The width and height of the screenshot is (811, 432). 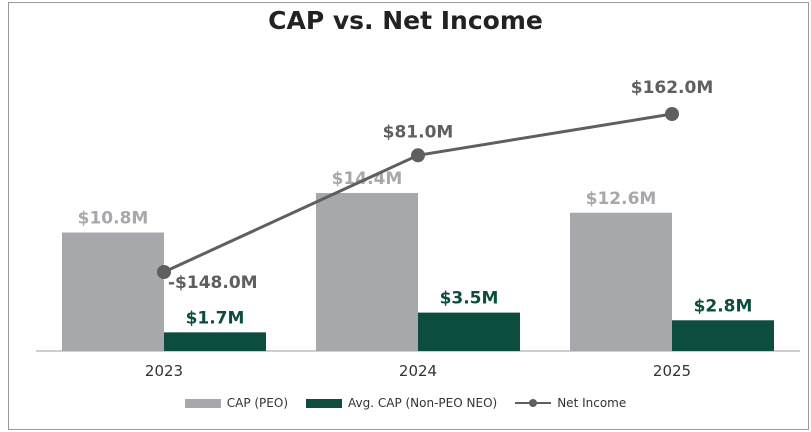 What do you see at coordinates (592, 403) in the screenshot?
I see `legend-label-net-income: Net Income` at bounding box center [592, 403].